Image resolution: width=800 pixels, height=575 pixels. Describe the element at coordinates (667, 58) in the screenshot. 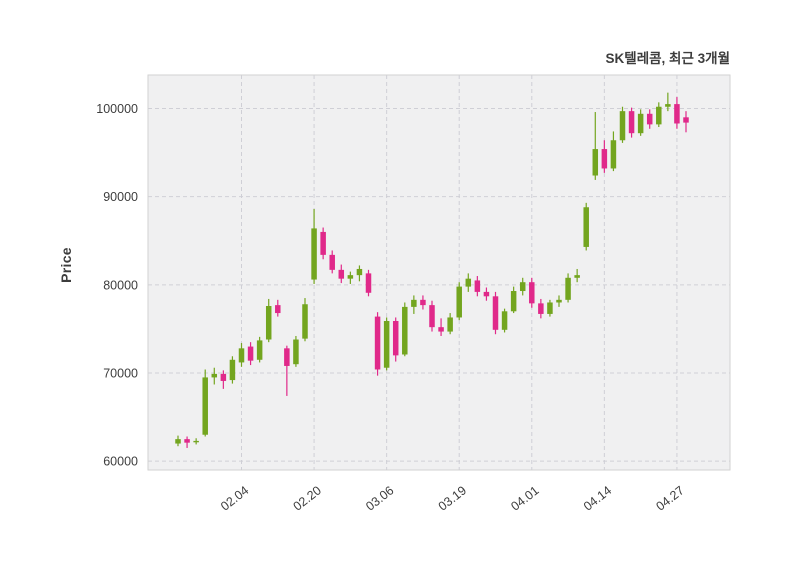

I see `chart-title: SK텔레콤, 최근 3개월` at that location.